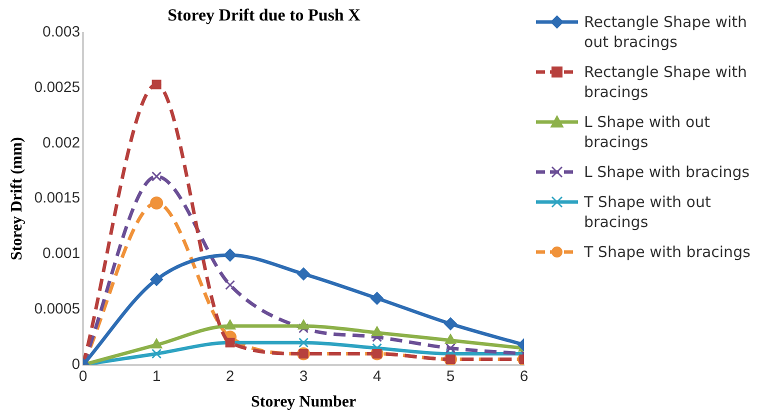 The height and width of the screenshot is (420, 762). What do you see at coordinates (667, 172) in the screenshot?
I see `legend-label: L Shape with bracings` at bounding box center [667, 172].